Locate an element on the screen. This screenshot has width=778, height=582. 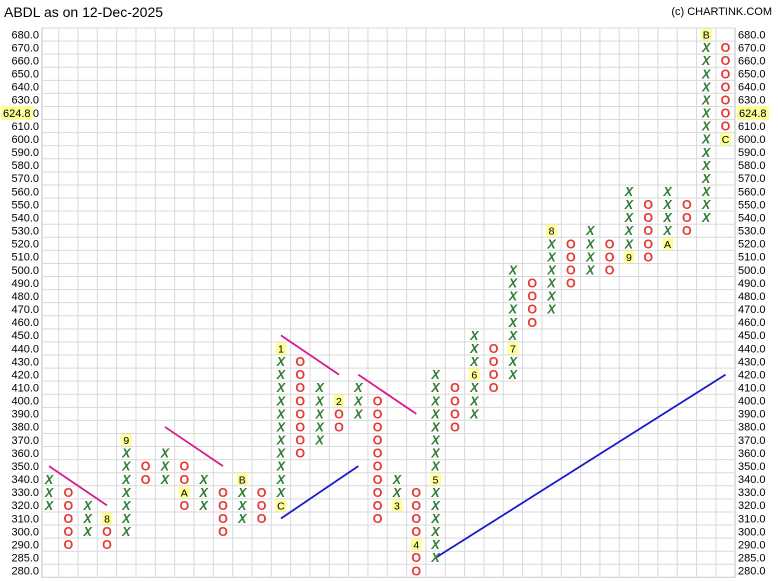
y-tick-label: 330.0 is located at coordinates (25, 493).